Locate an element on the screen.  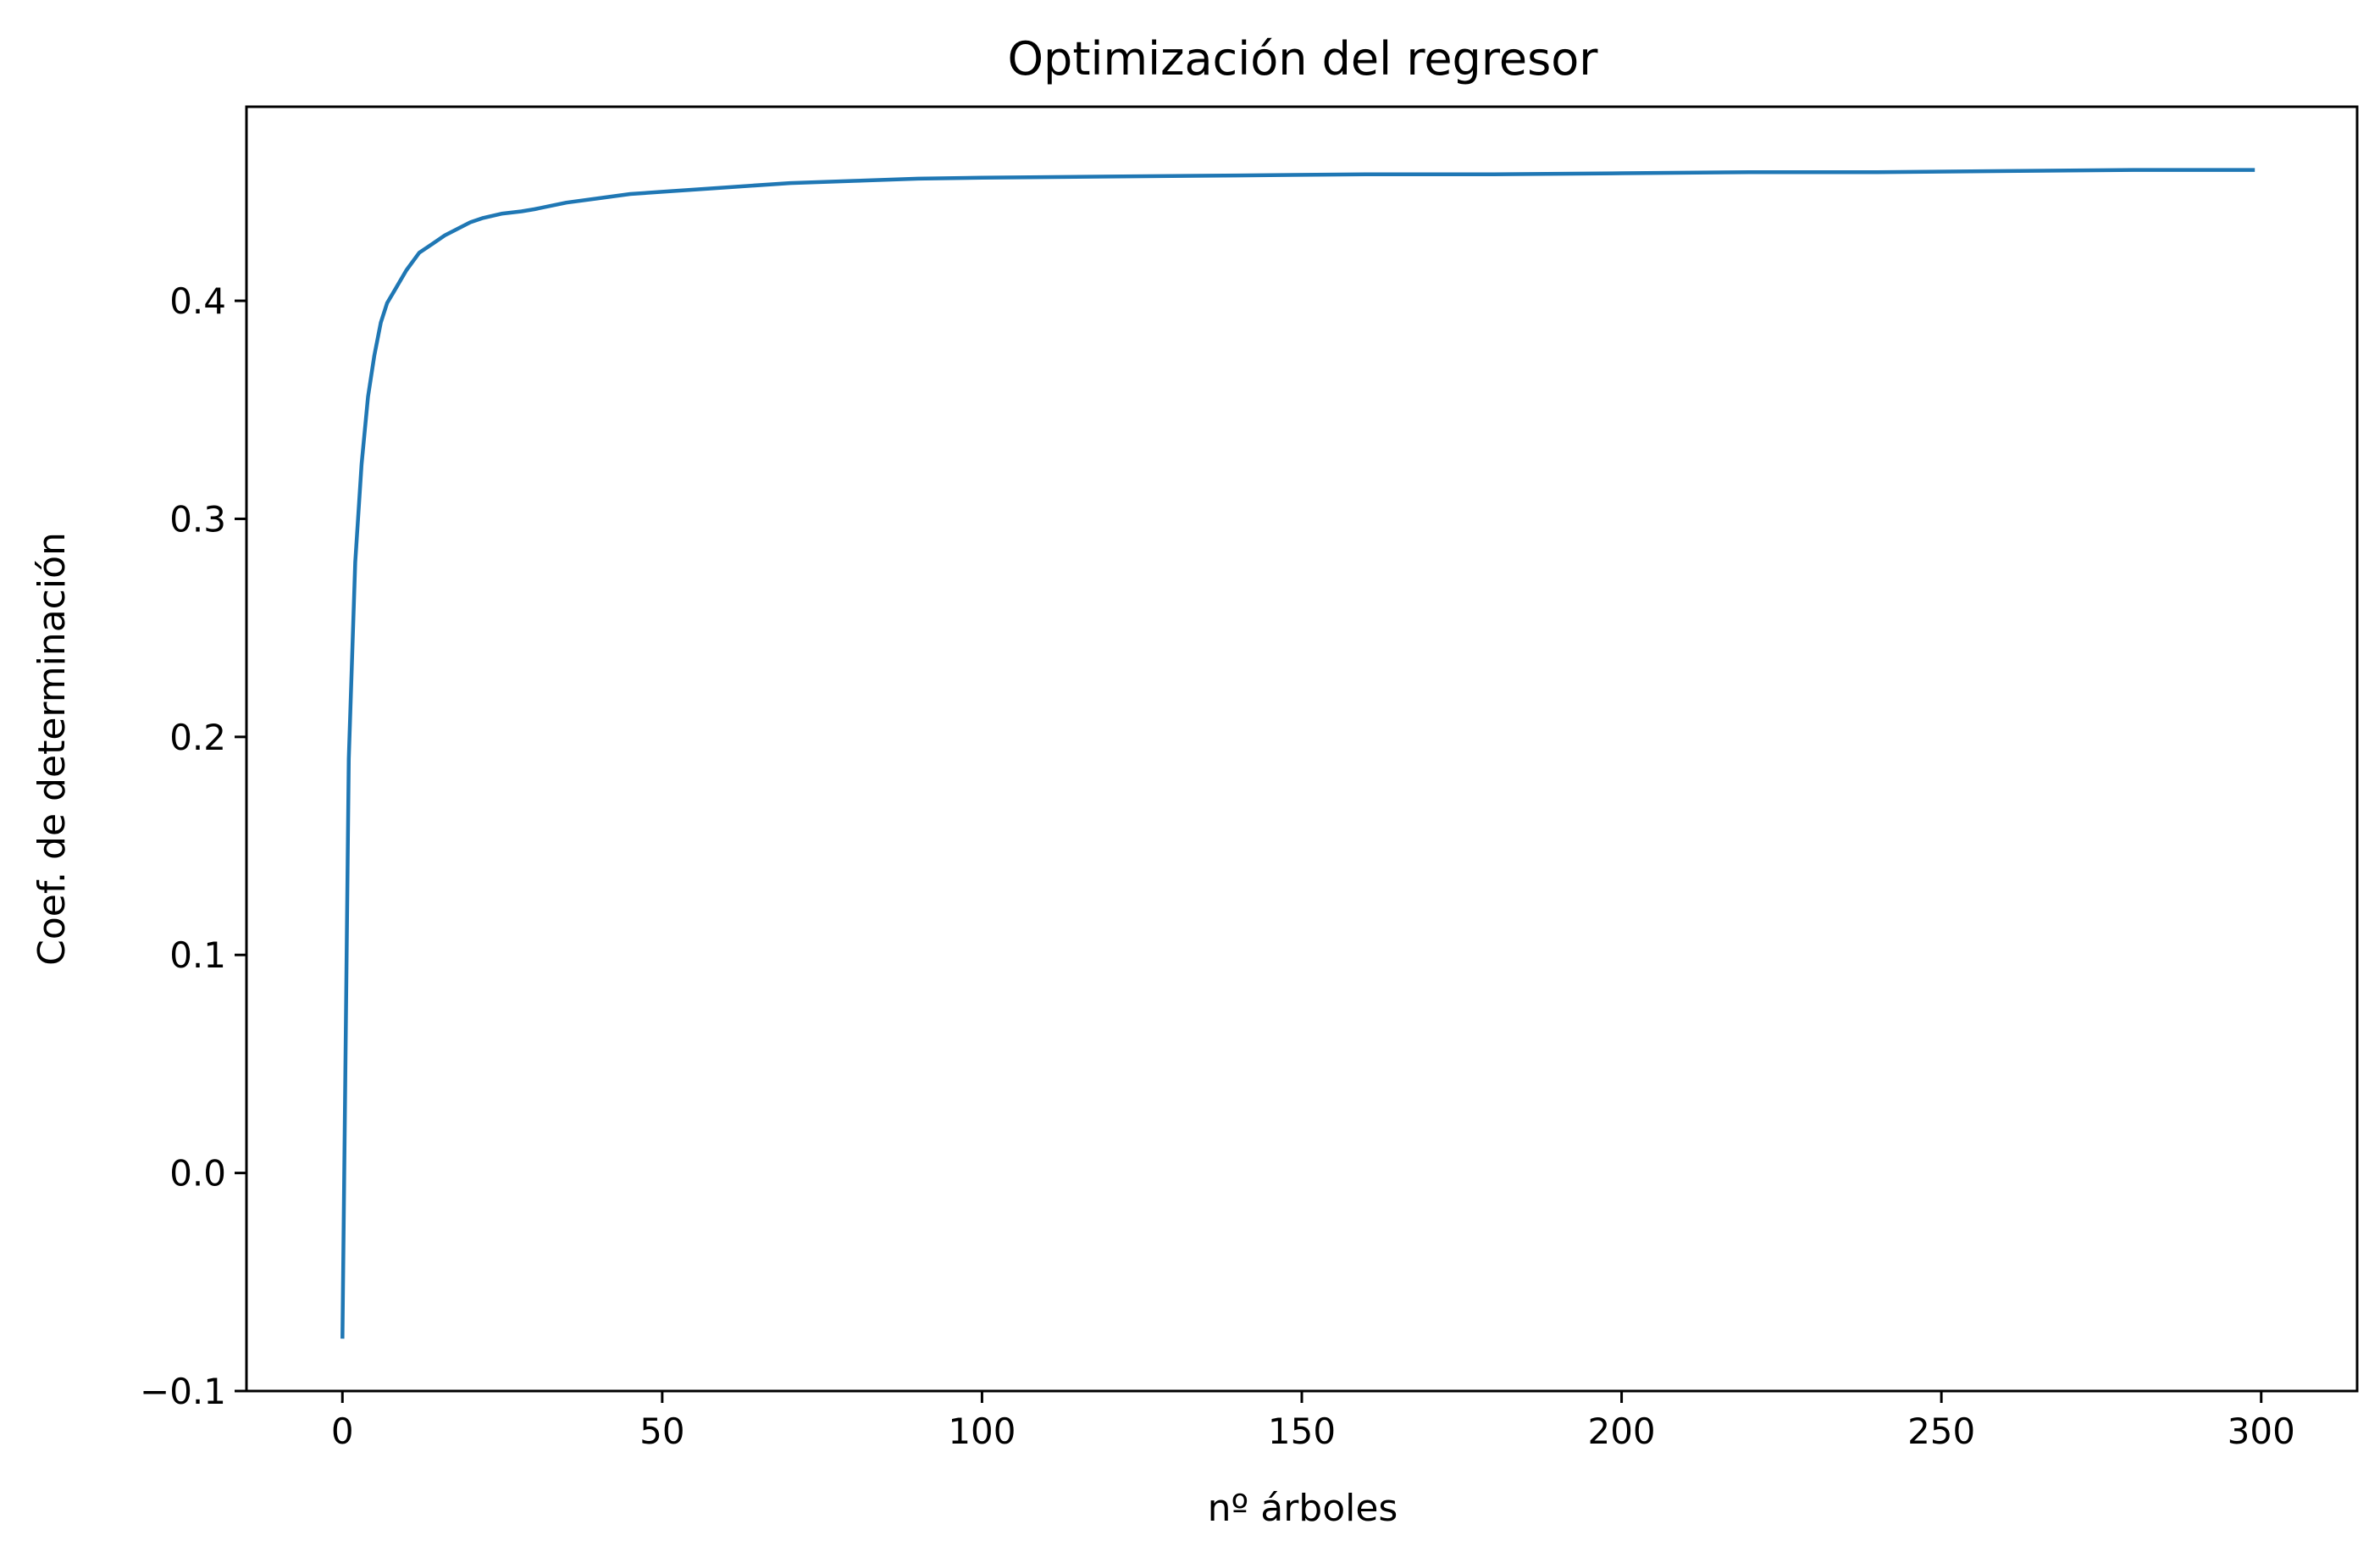
x-tick-label: 200 is located at coordinates (1621, 1431).